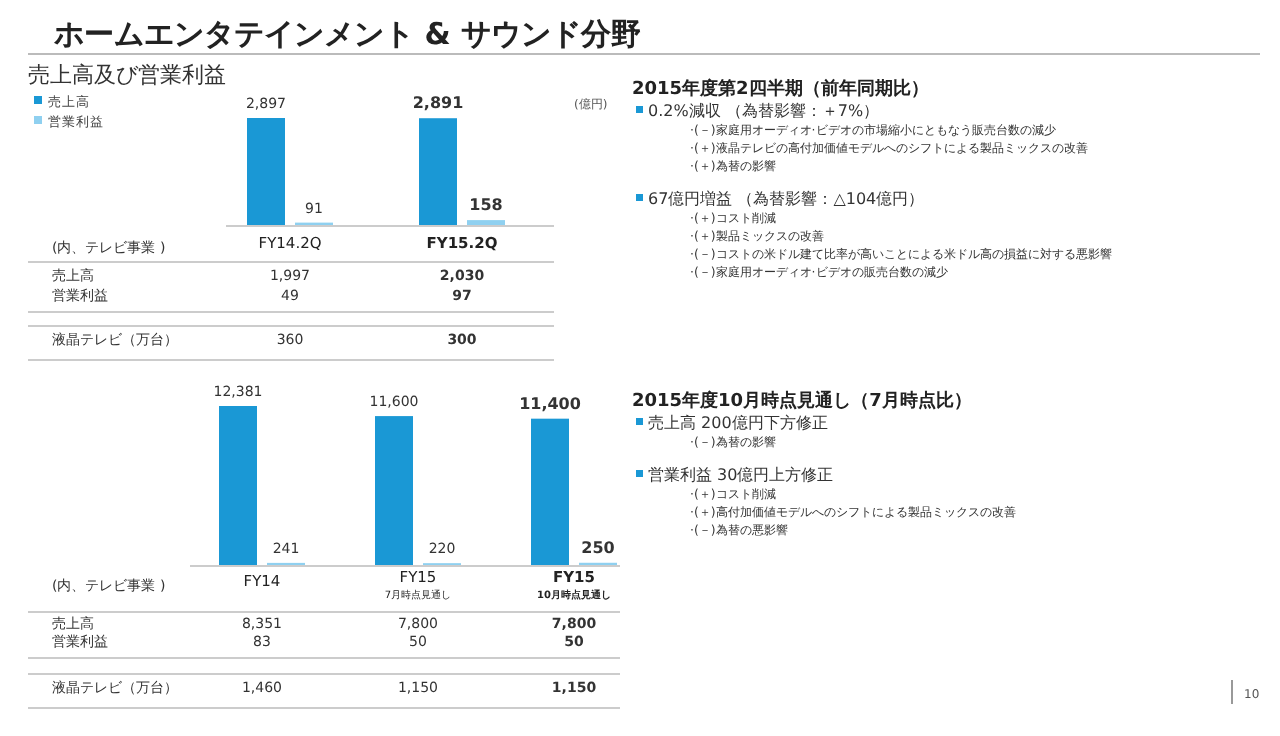 The height and width of the screenshot is (736, 1280). Describe the element at coordinates (598, 547) in the screenshot. I see `data-label: 250` at that location.